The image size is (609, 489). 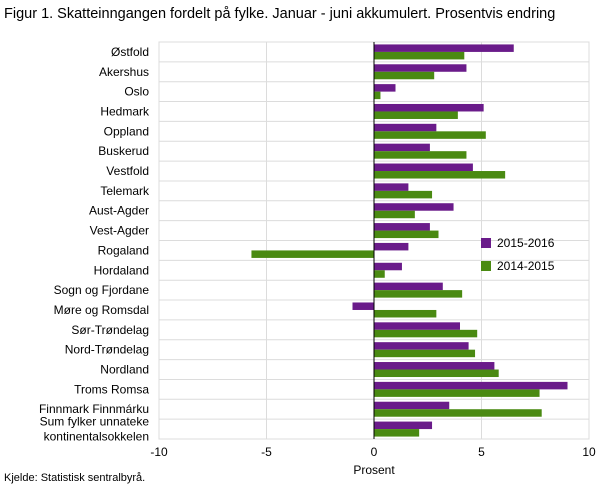 I want to click on x-tick-label: 0, so click(x=374, y=452).